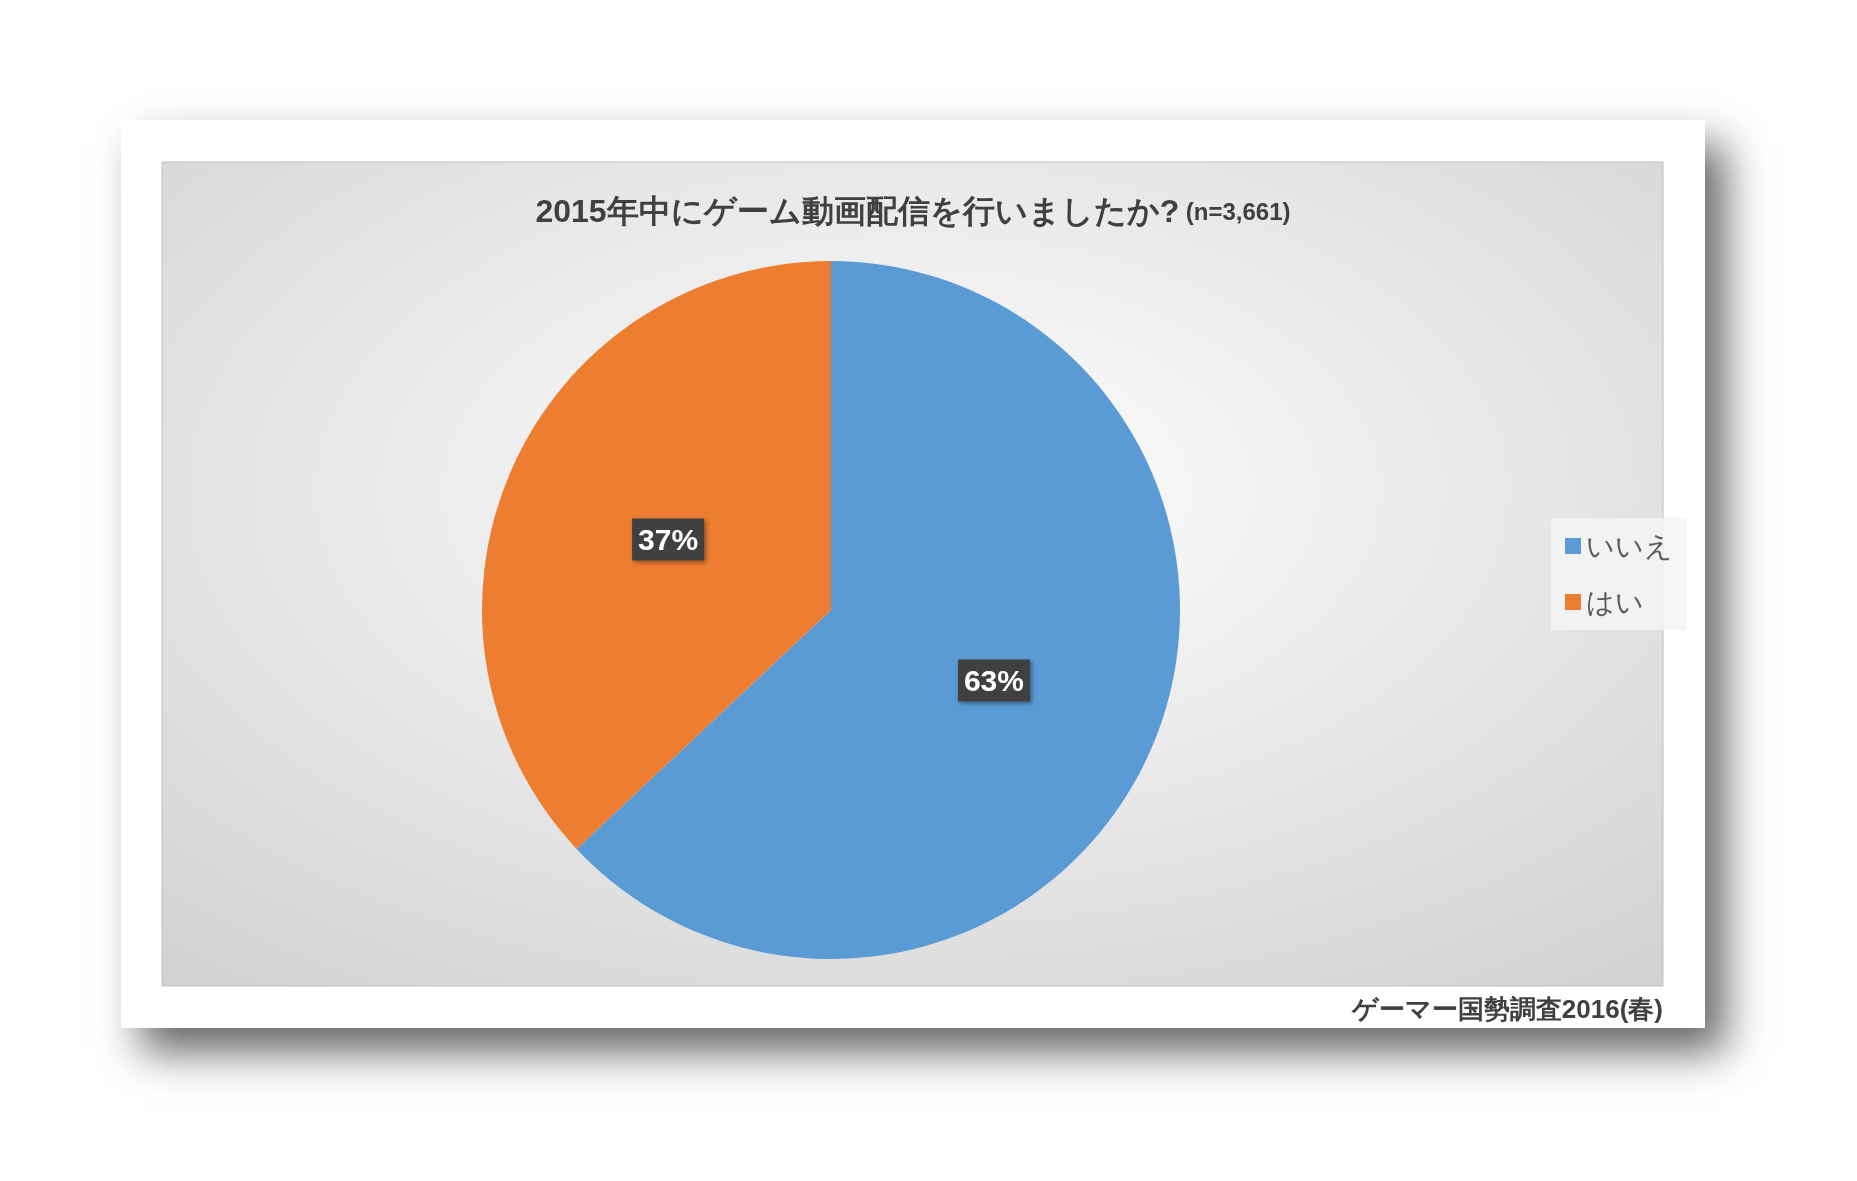 The height and width of the screenshot is (1181, 1857). What do you see at coordinates (1235, 211) in the screenshot?
I see `chart-subtitle: (n=3,661)` at bounding box center [1235, 211].